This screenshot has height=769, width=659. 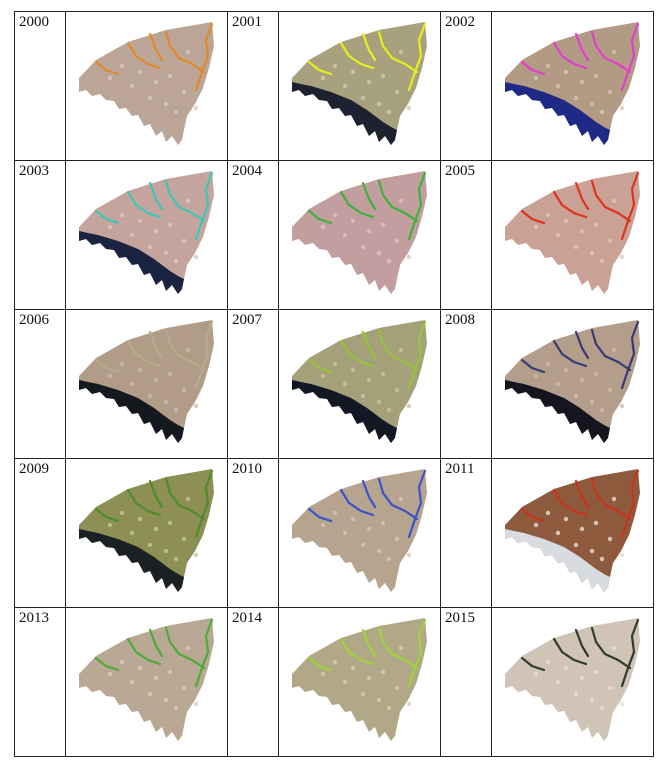 What do you see at coordinates (466, 86) in the screenshot?
I see `year-label-cell: 2002` at bounding box center [466, 86].